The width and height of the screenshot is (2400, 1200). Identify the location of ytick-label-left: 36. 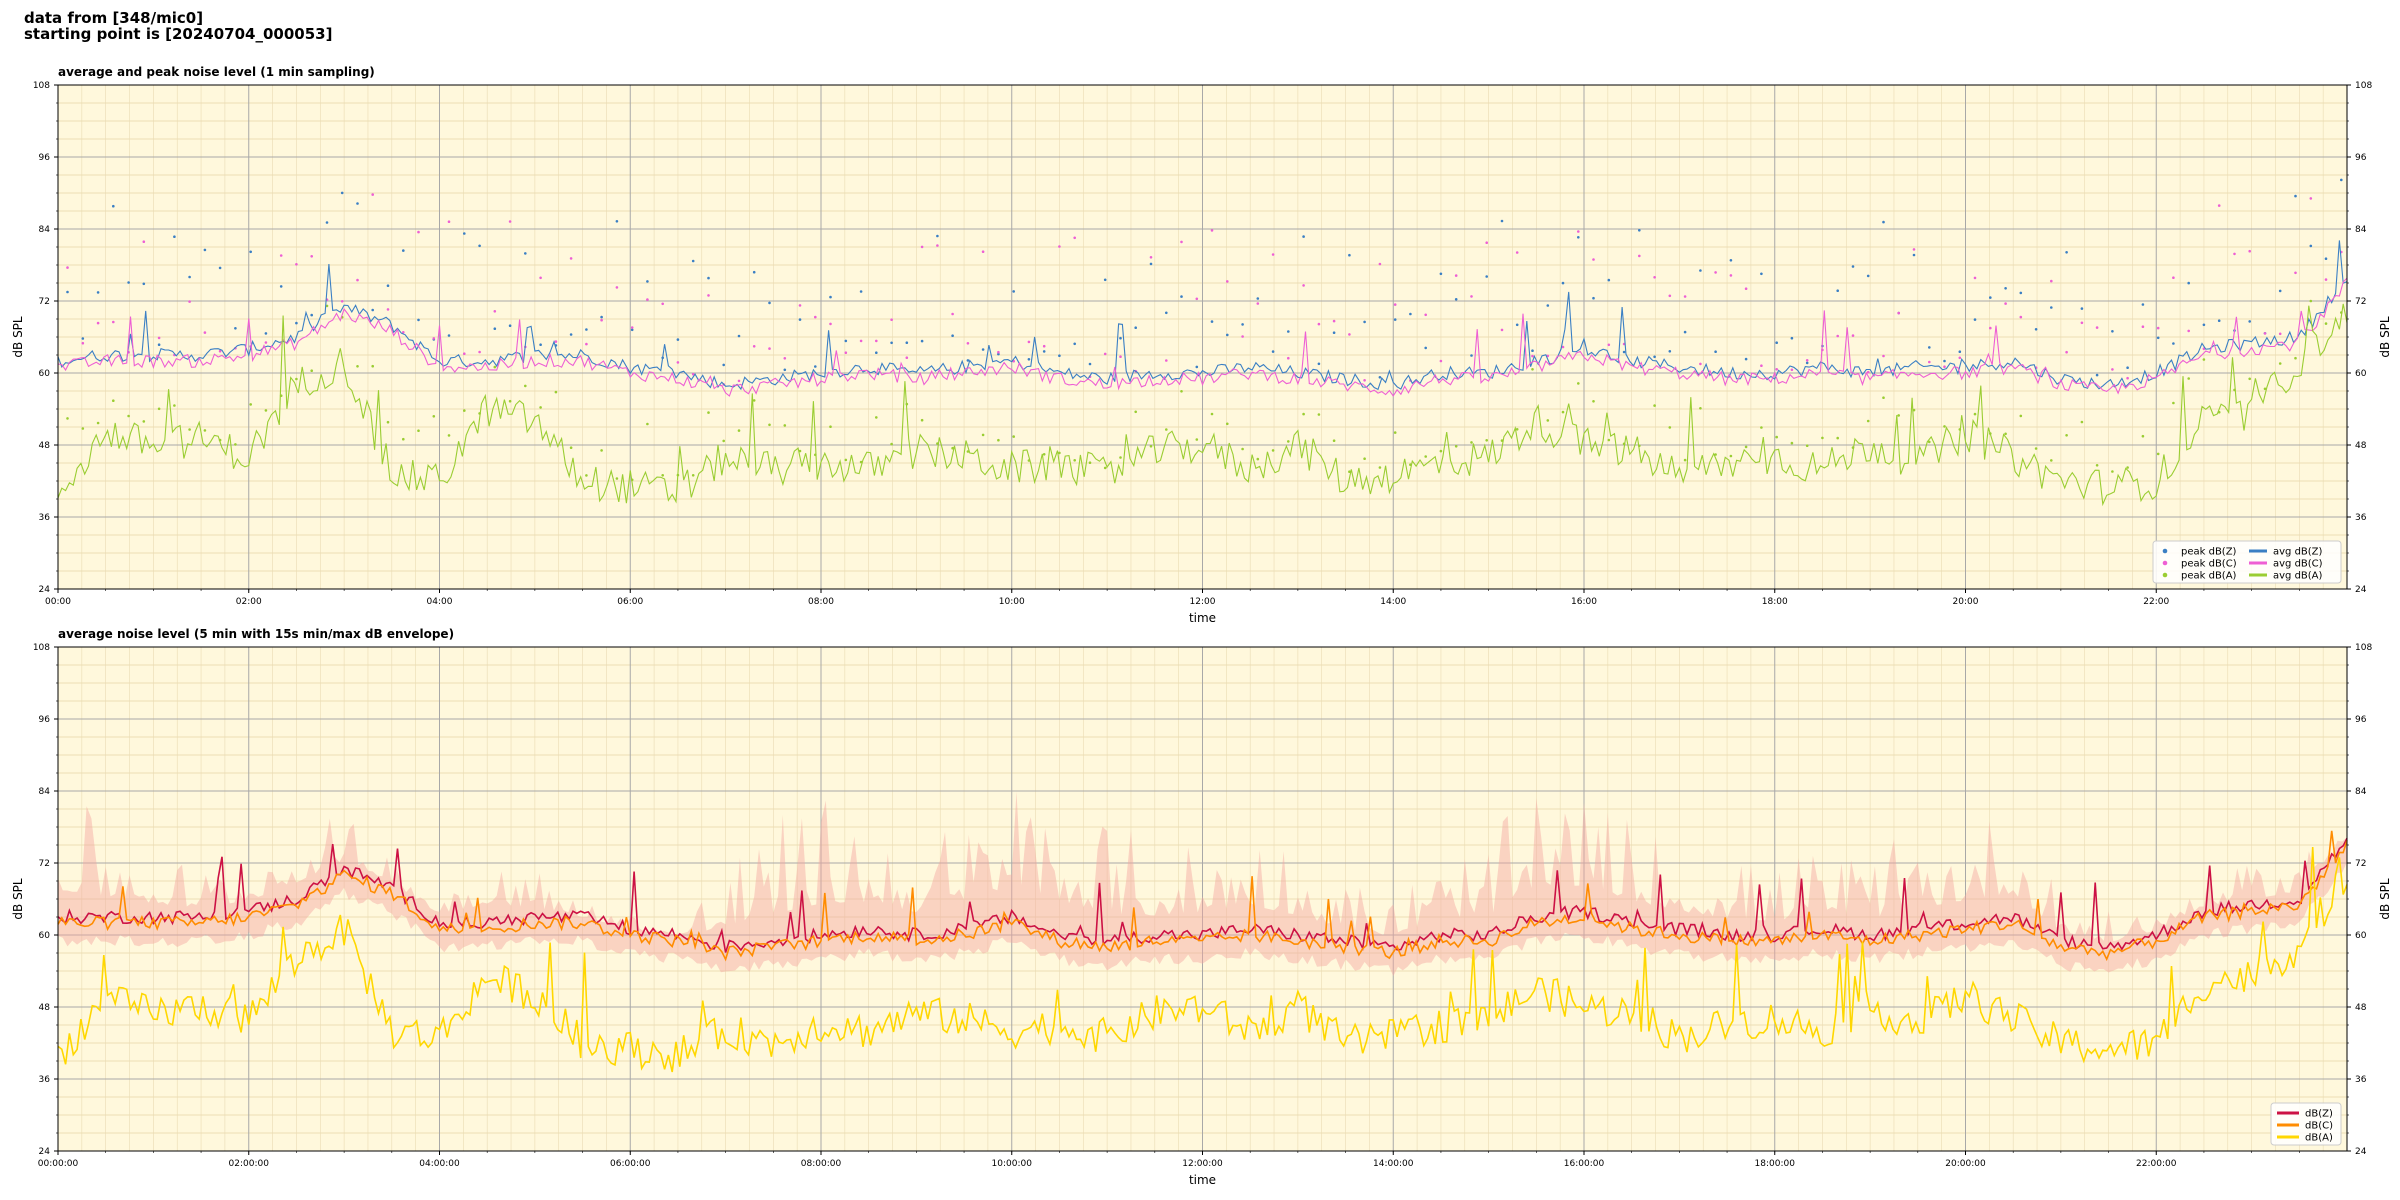
(45, 1080).